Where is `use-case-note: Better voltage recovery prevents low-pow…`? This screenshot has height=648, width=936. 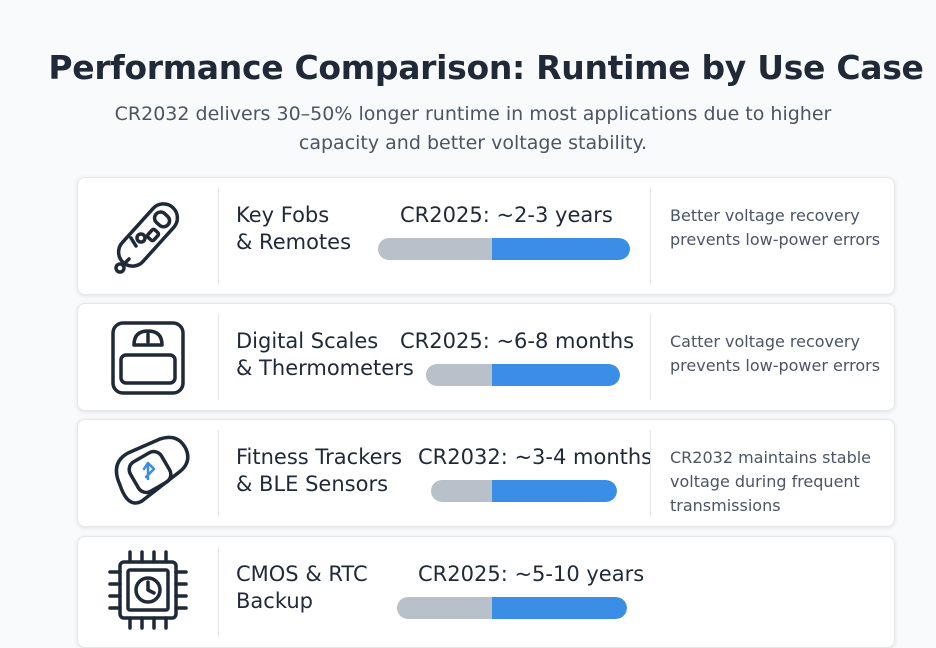
use-case-note: Better voltage recovery prevents low-pow… is located at coordinates (775, 227).